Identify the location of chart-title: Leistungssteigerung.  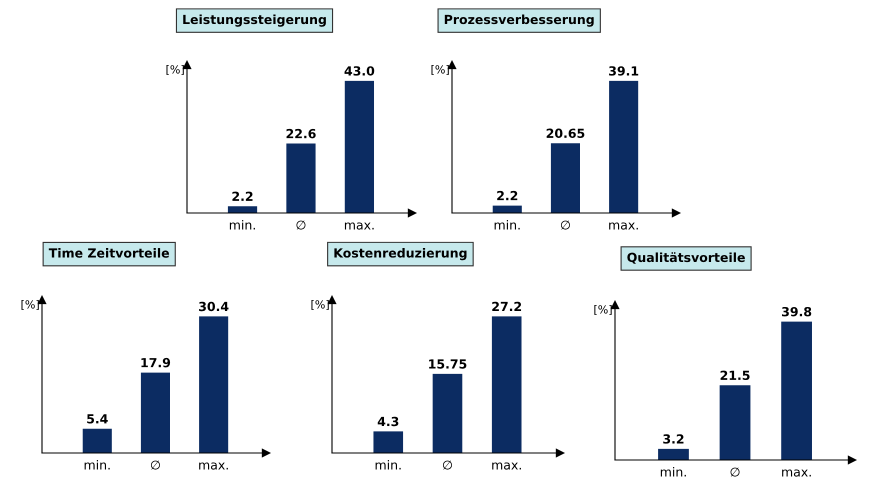
(254, 20).